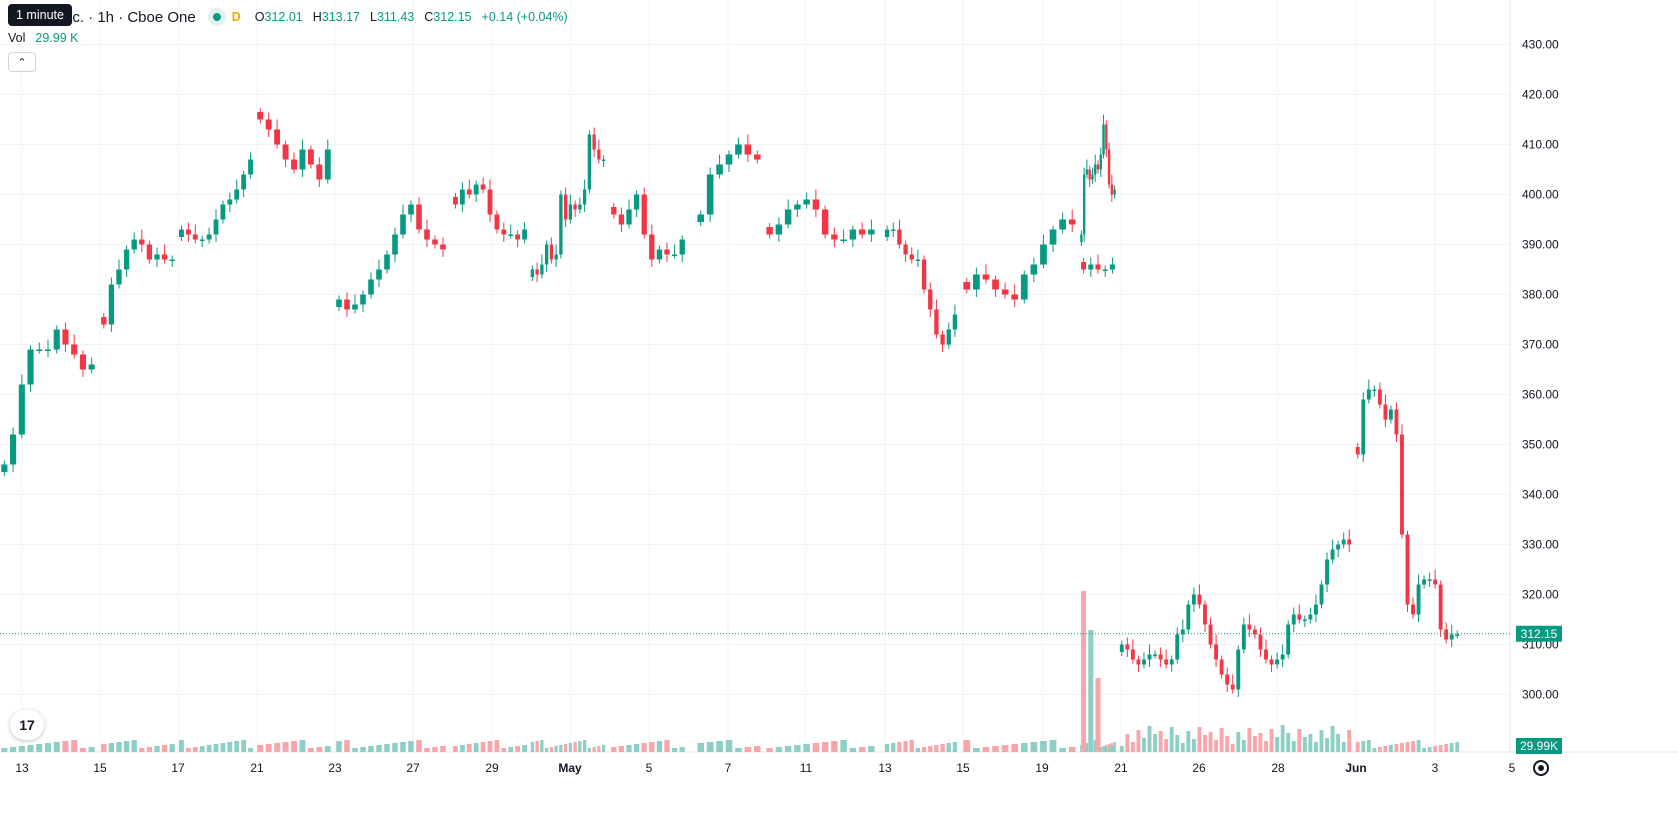 This screenshot has height=835, width=1678. Describe the element at coordinates (27, 725) in the screenshot. I see `tradingview-logo-icon: 17` at that location.